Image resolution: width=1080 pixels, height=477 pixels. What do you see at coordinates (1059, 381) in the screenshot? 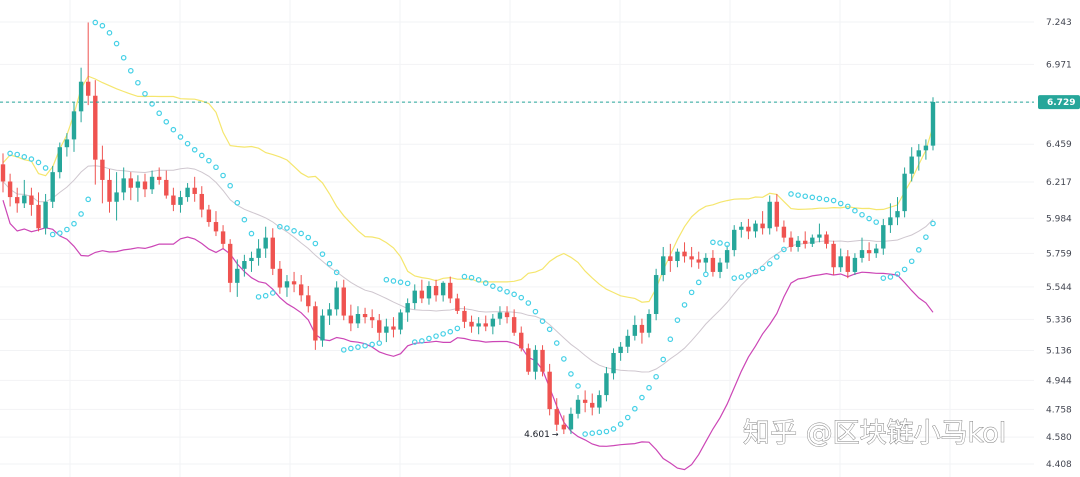
I see `y-tick-label: 4.944` at bounding box center [1059, 381].